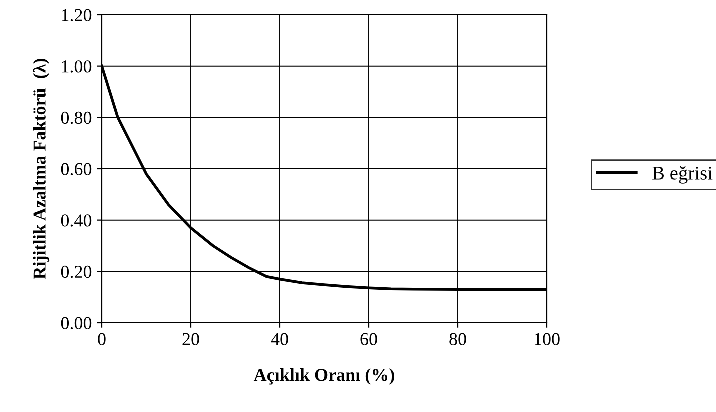 The image size is (716, 412). Describe the element at coordinates (76, 220) in the screenshot. I see `y-tick-label: 0.40` at that location.